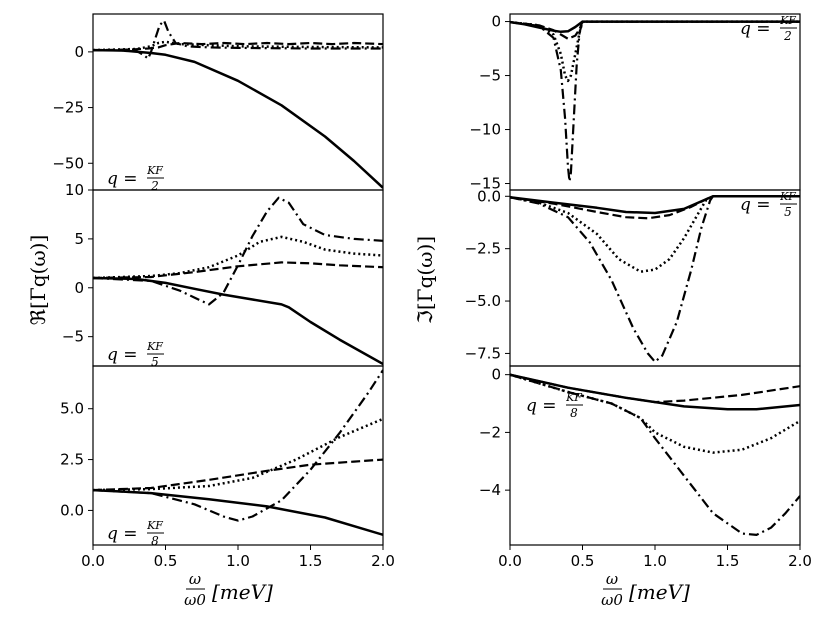  I want to click on panel-re_q2: 0 −25 −50 q = KF 2, so click(218, 103).